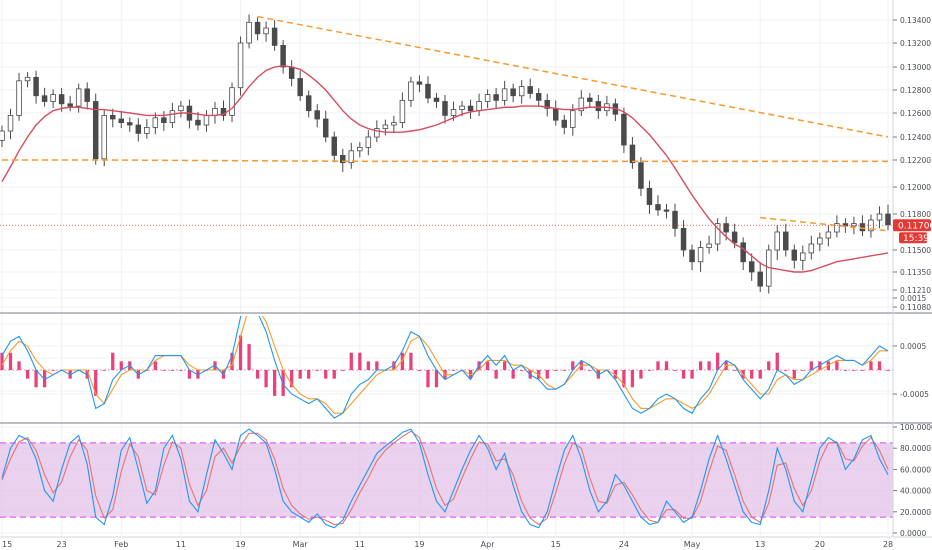 This screenshot has height=550, width=932. What do you see at coordinates (915, 90) in the screenshot?
I see `y-tick-label: 0.12800` at bounding box center [915, 90].